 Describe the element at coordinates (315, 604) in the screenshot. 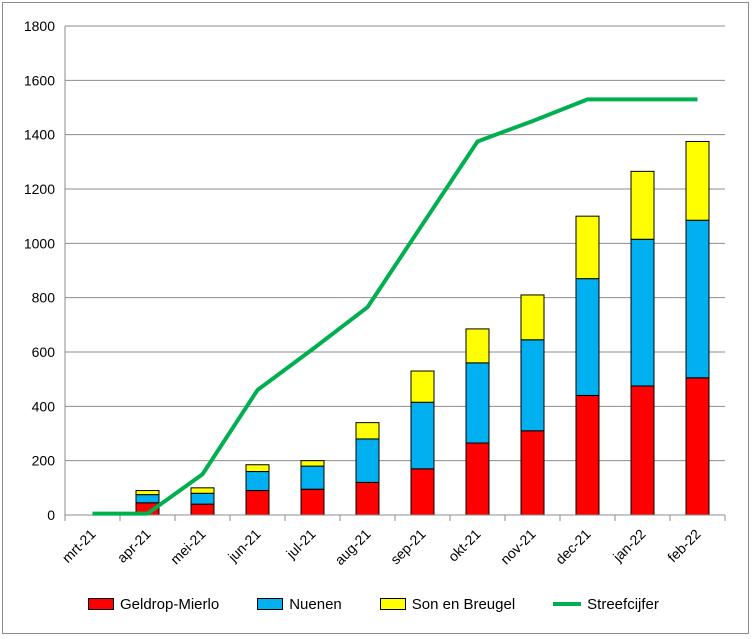

I see `legend-label-nuenen: Nuenen` at that location.